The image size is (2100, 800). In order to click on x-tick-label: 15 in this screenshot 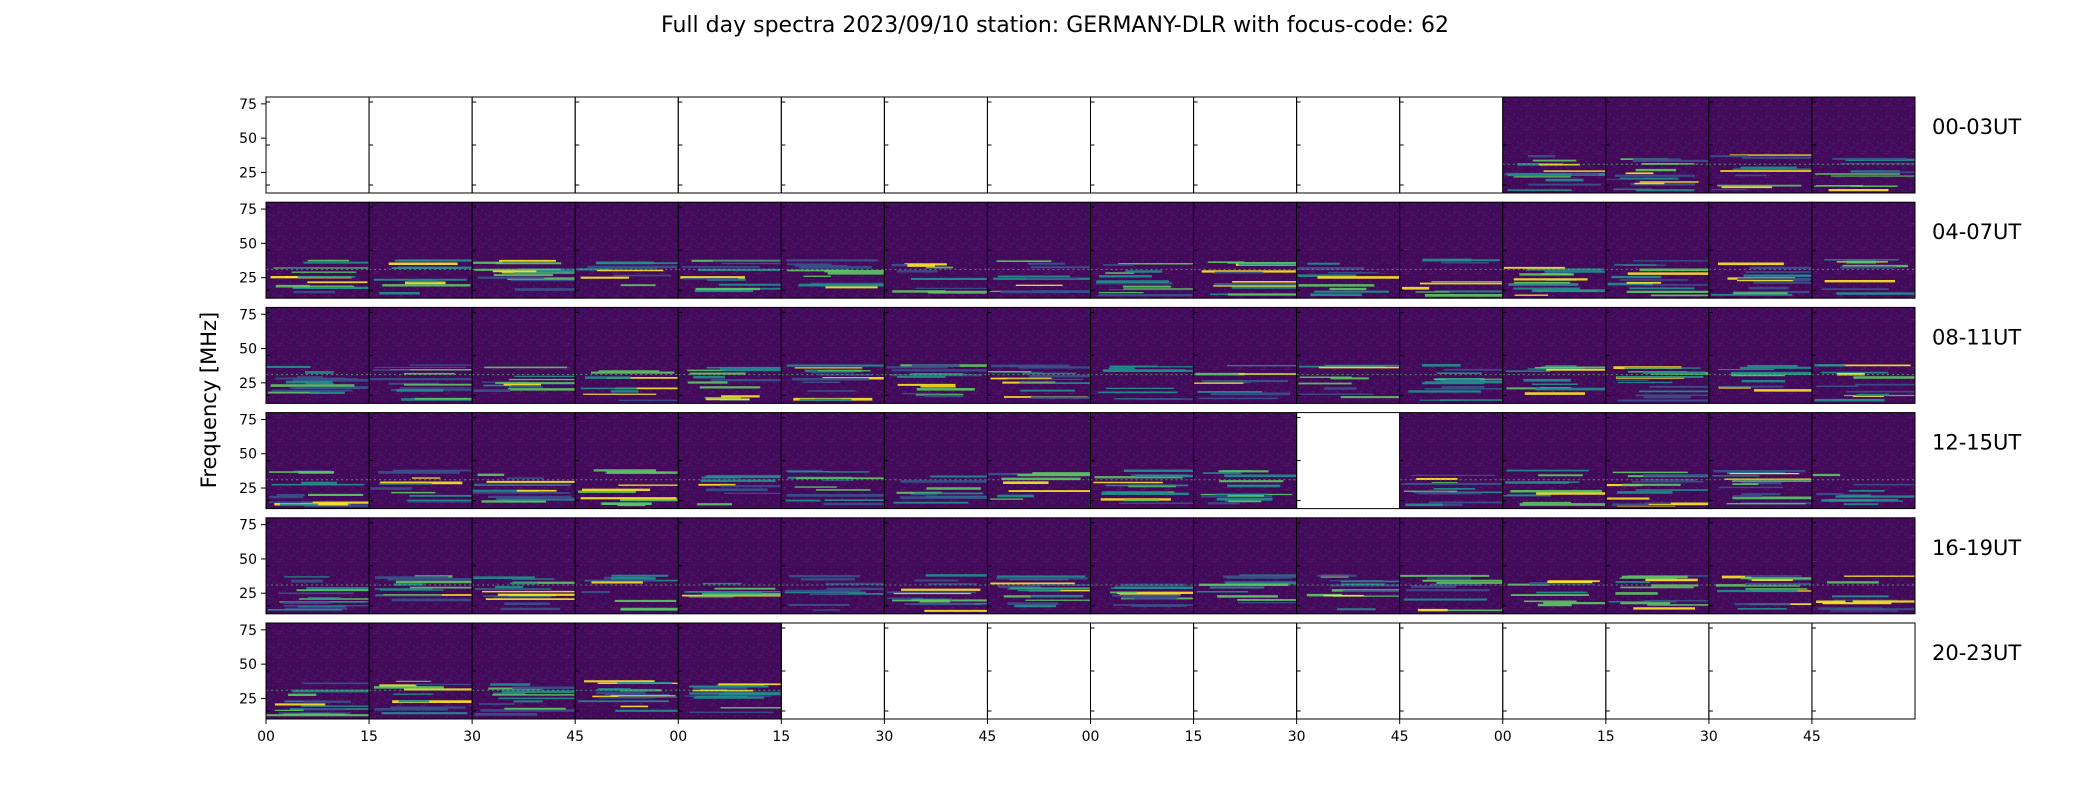, I will do `click(1194, 737)`.